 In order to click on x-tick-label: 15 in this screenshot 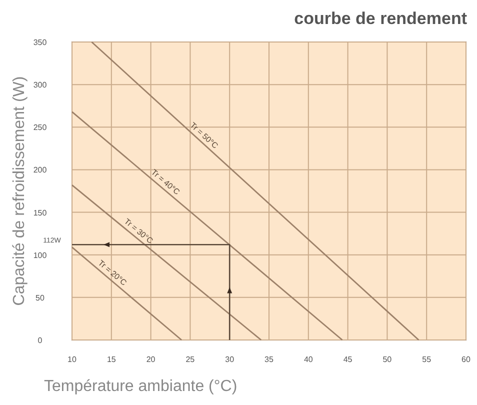, I will do `click(111, 359)`.